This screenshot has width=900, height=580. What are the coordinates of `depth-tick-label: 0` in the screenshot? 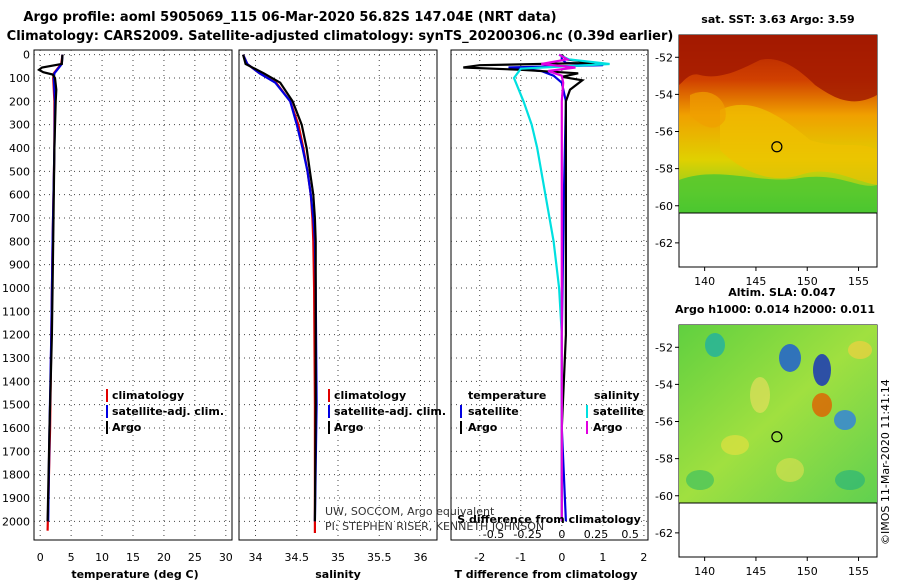 It's located at (26, 55).